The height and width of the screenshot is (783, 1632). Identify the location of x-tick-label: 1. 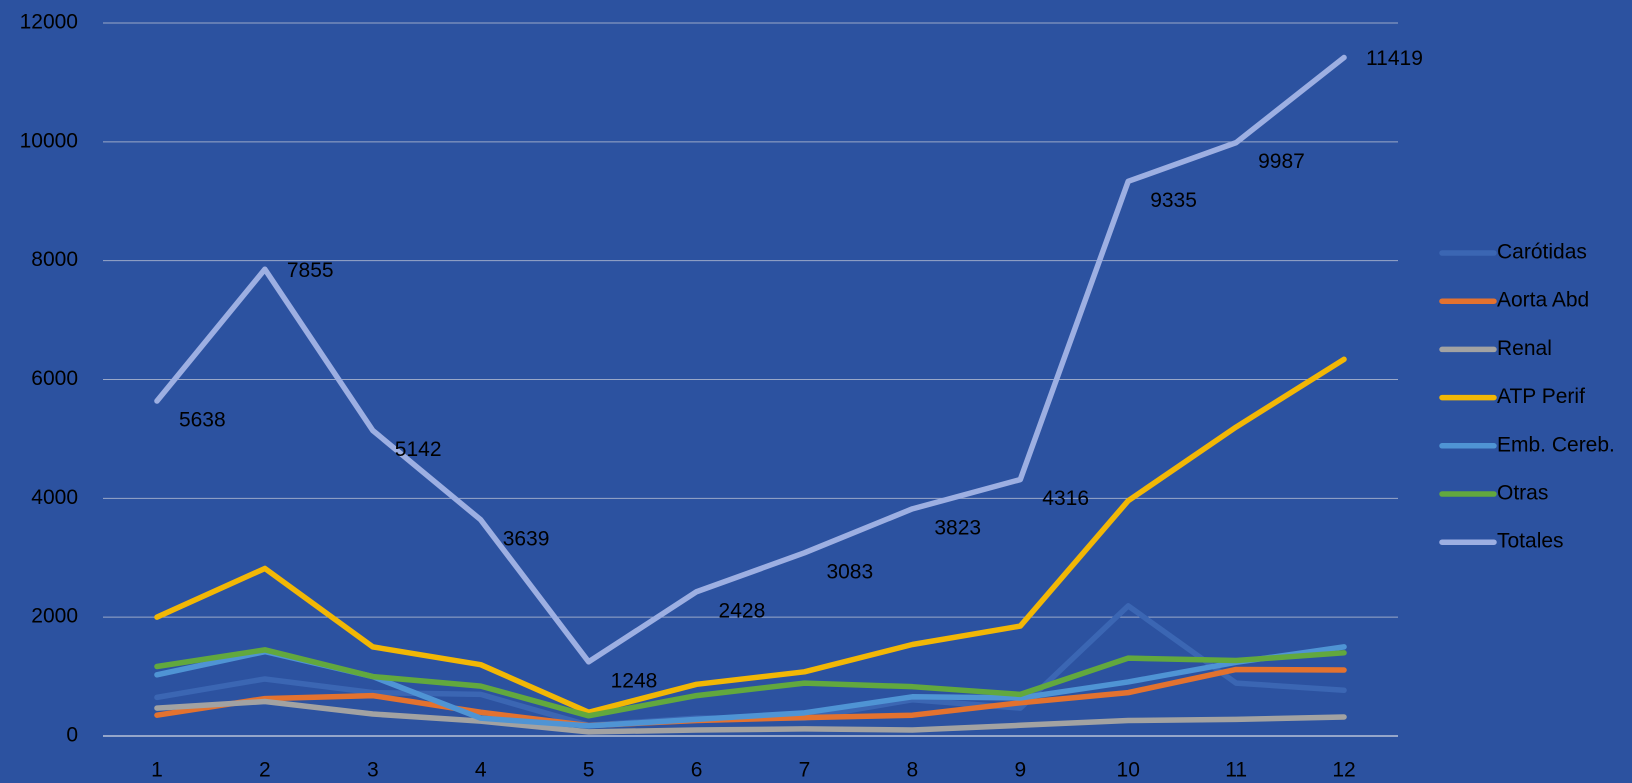
(157, 770).